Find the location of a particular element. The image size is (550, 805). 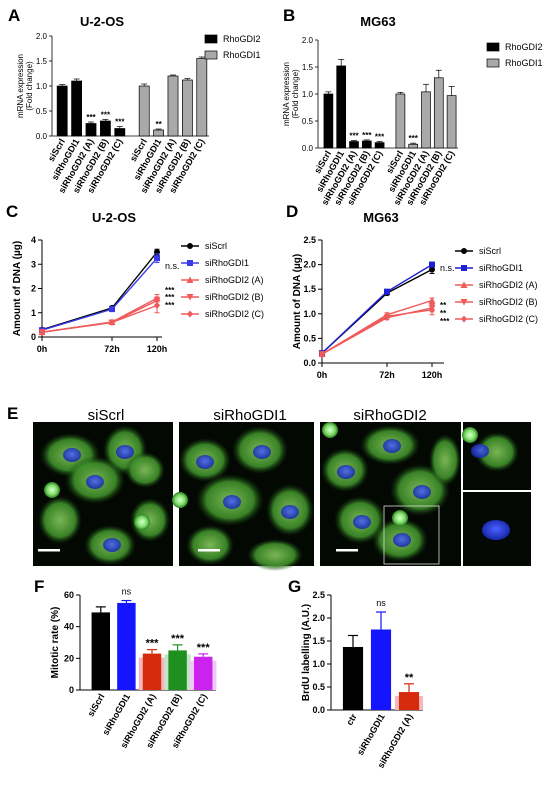

panel-d-title: MG63 is located at coordinates (380, 217).